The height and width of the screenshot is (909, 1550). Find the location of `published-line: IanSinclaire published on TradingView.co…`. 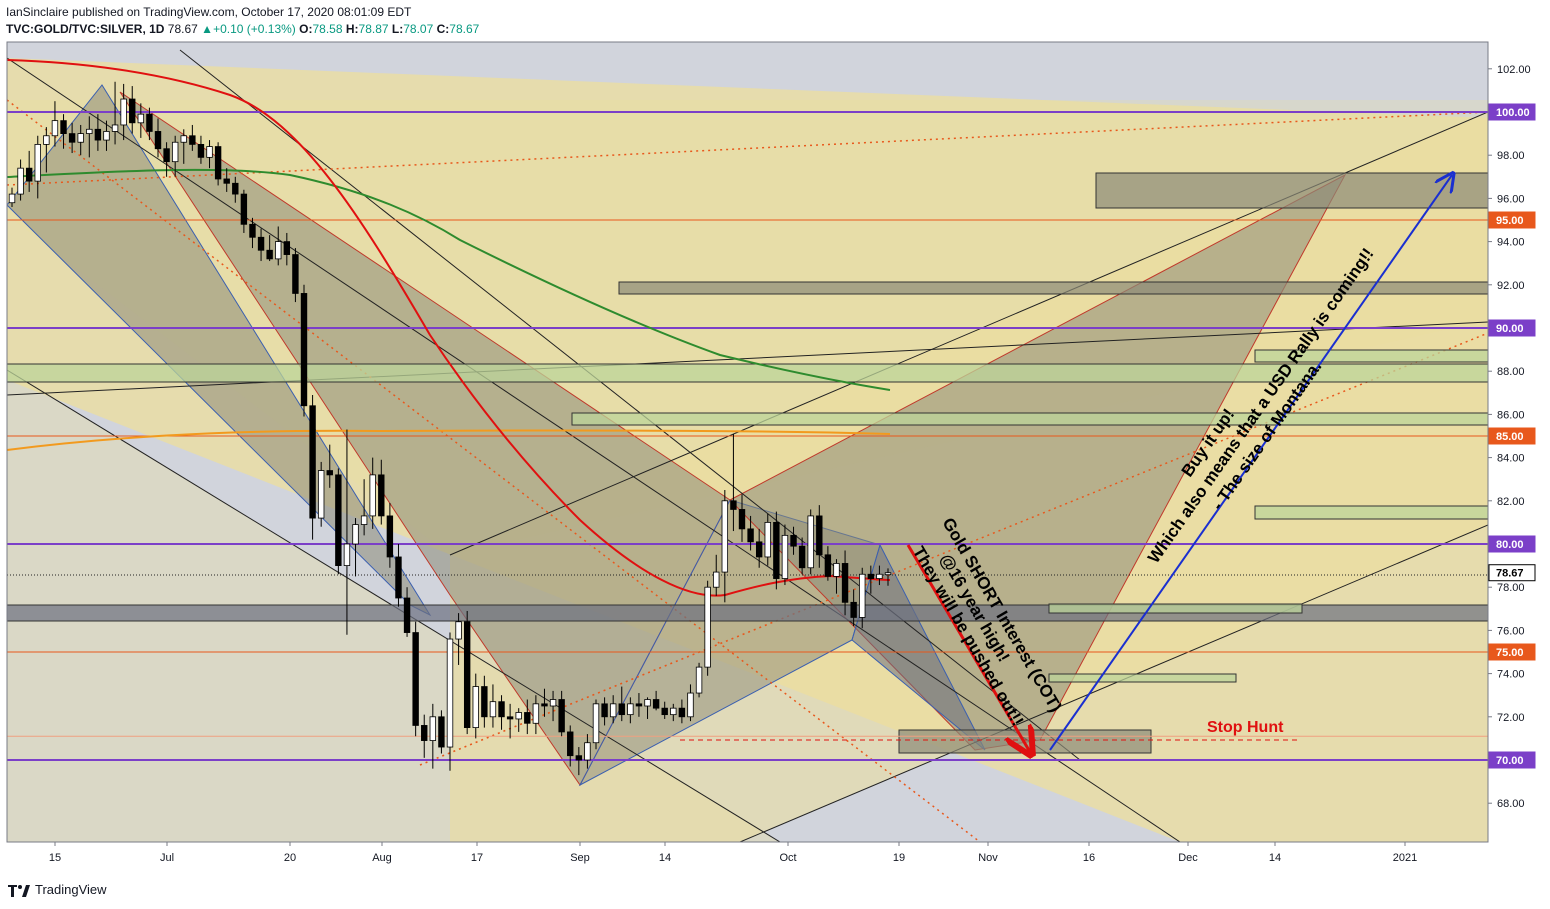

published-line: IanSinclaire published on TradingView.co… is located at coordinates (209, 12).